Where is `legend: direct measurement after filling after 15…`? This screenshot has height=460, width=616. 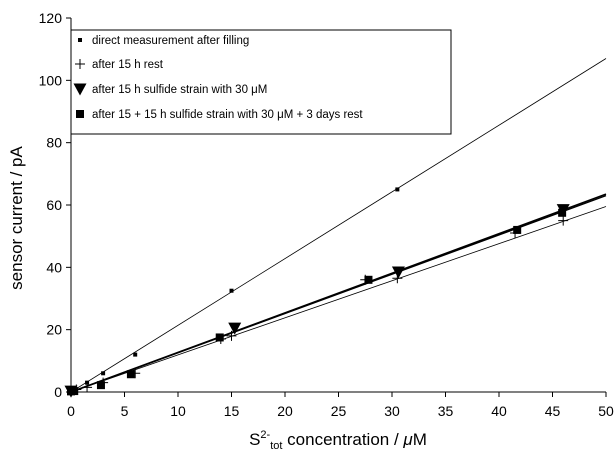 legend: direct measurement after filling after 15… is located at coordinates (261, 82).